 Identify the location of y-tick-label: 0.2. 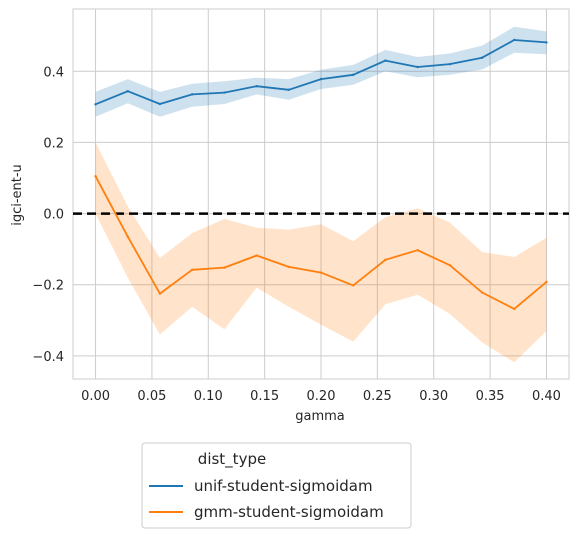
(53, 143).